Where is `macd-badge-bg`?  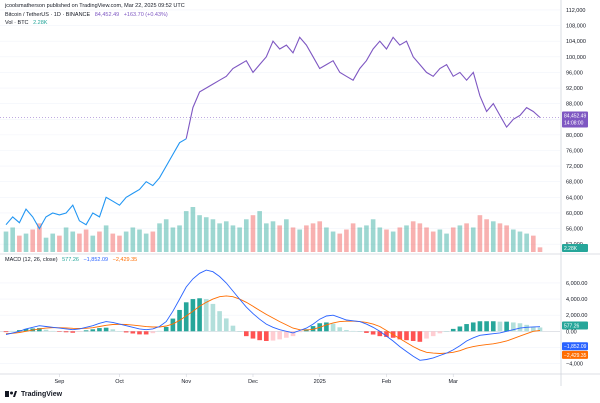 macd-badge-bg is located at coordinates (575, 346).